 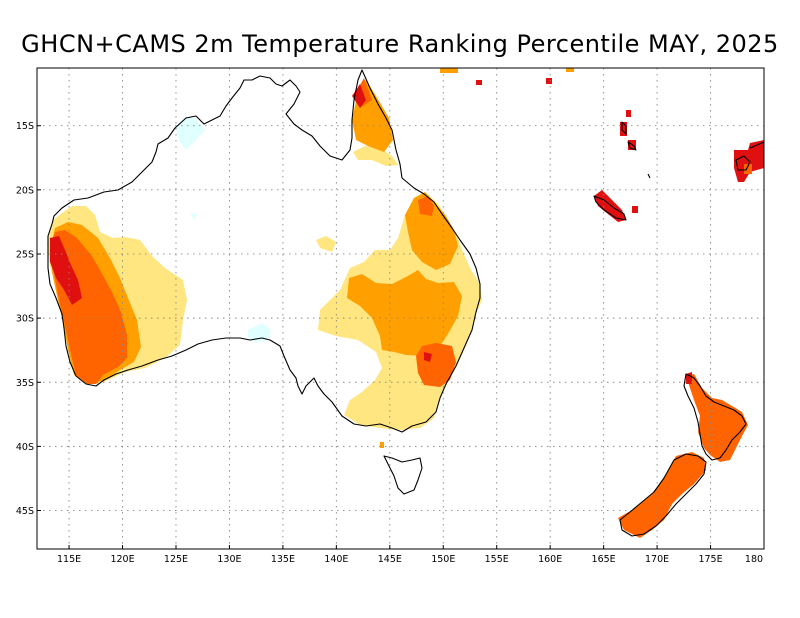 What do you see at coordinates (336, 559) in the screenshot?
I see `x-tick-label: 140E` at bounding box center [336, 559].